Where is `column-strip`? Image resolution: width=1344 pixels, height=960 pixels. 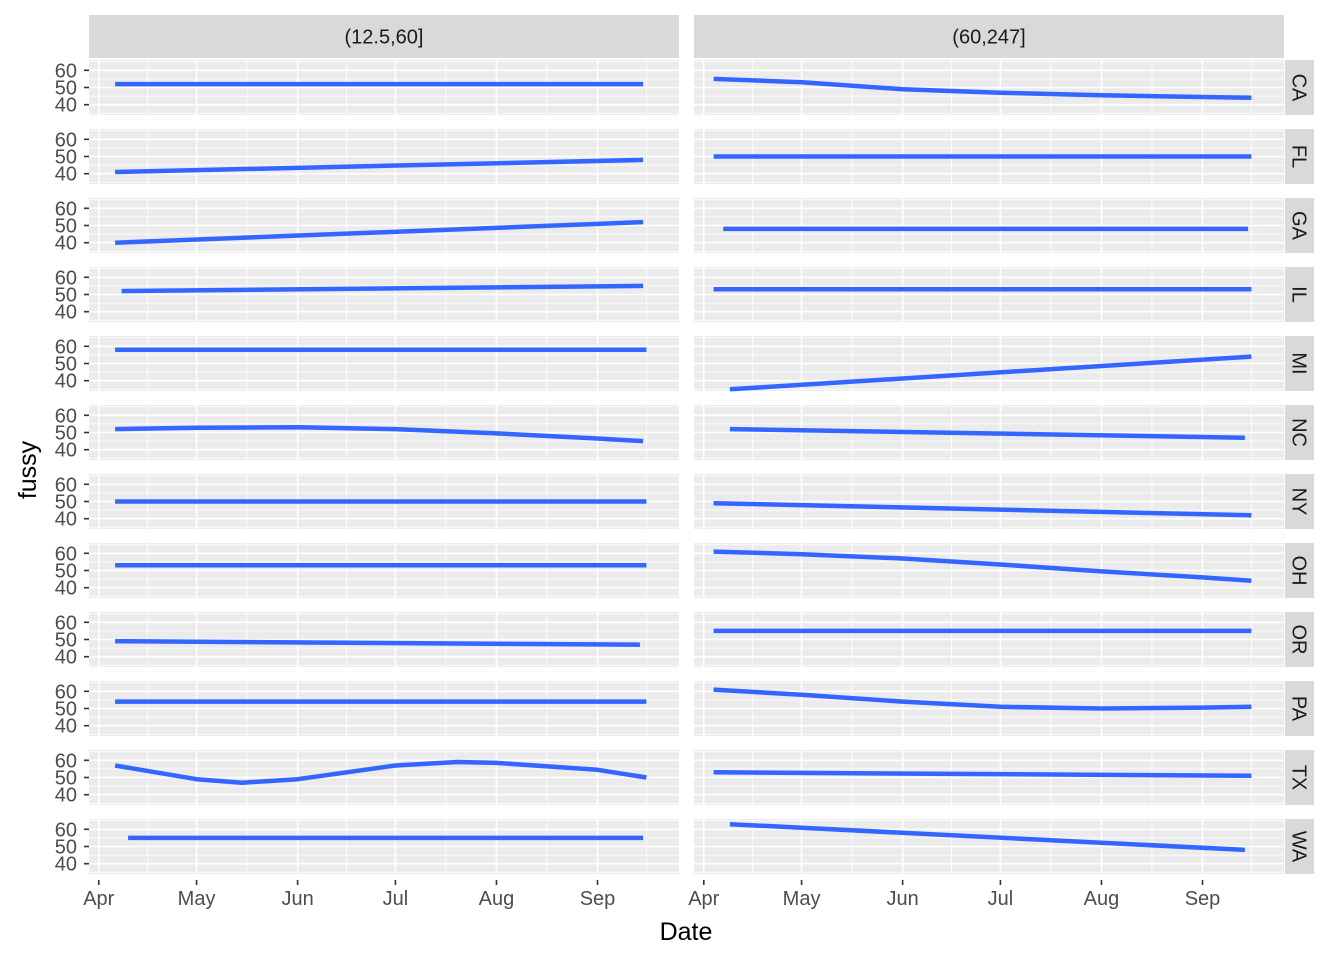 column-strip is located at coordinates (384, 36).